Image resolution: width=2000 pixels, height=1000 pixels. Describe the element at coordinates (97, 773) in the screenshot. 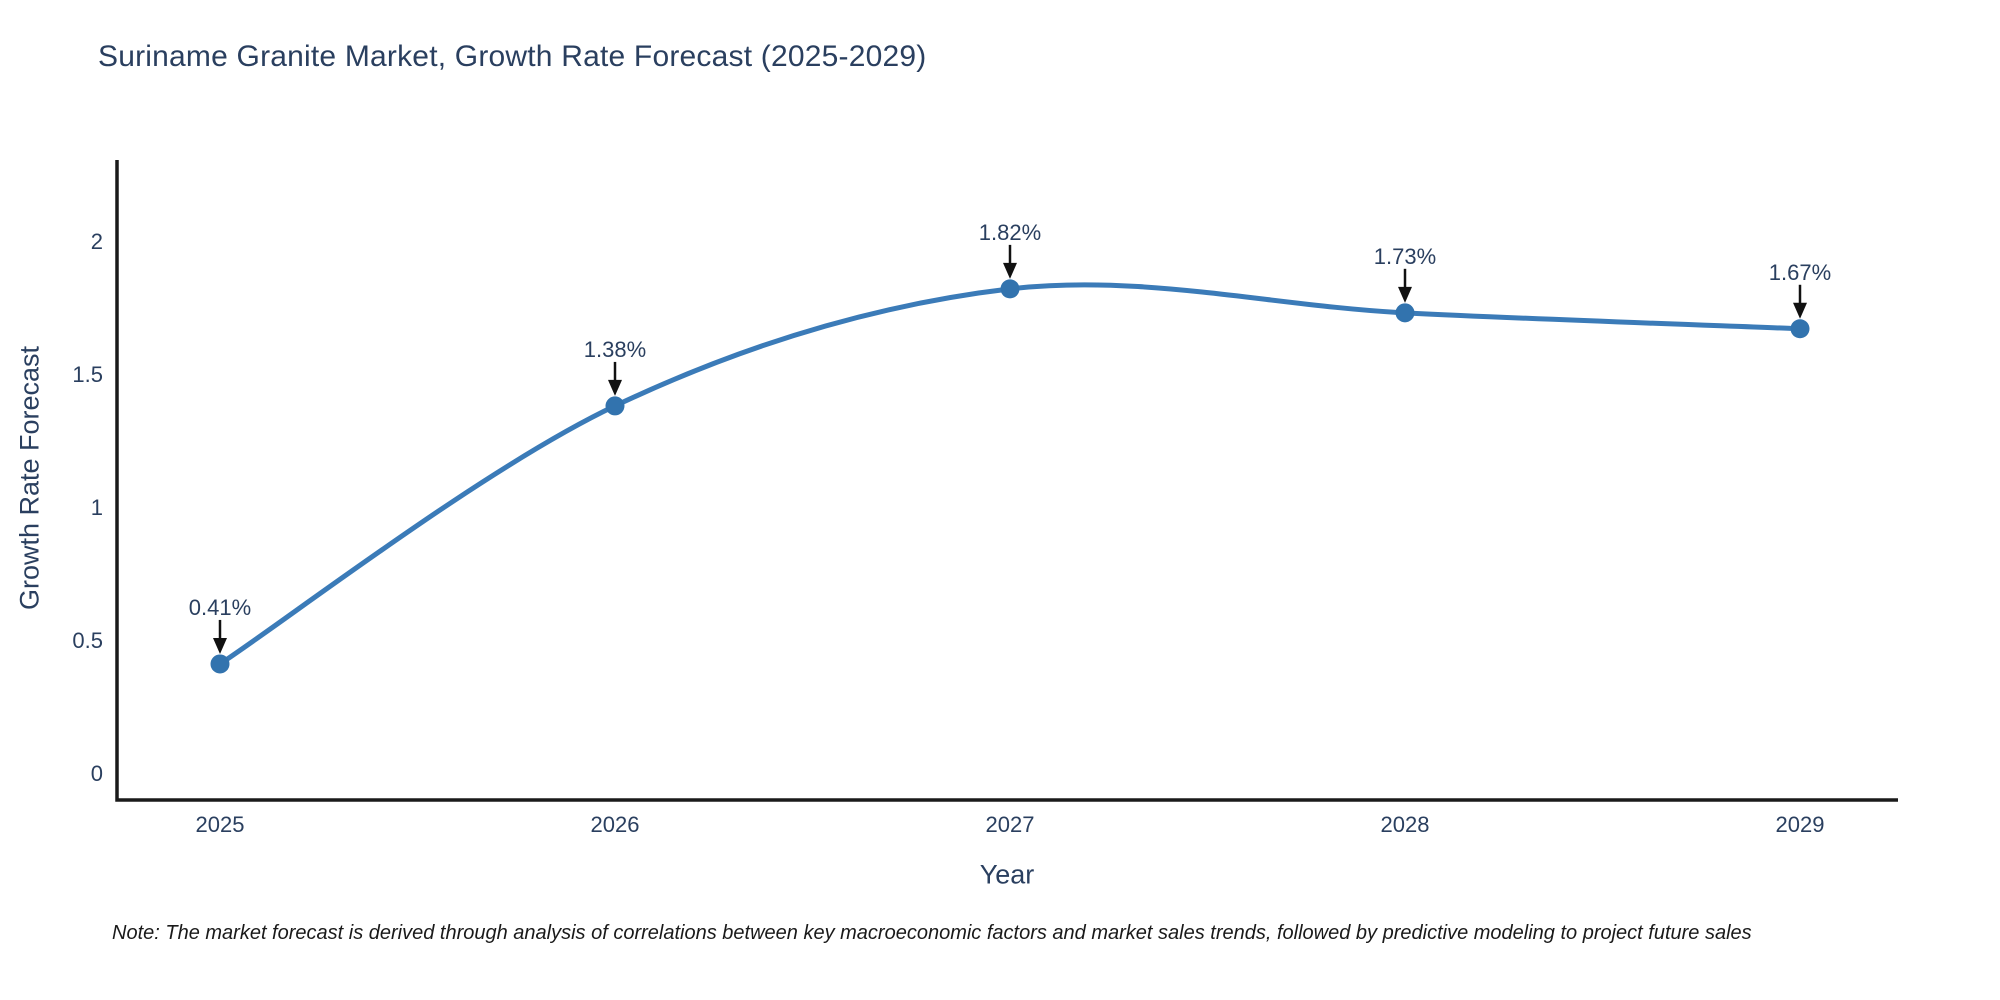

I see `y-tick-label: 0` at that location.